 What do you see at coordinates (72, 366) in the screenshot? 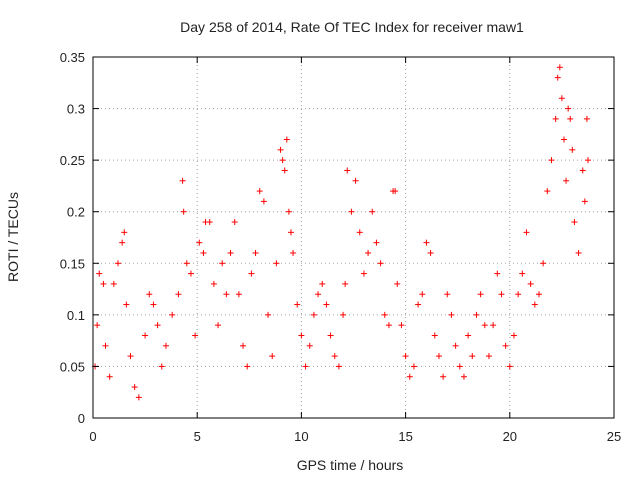
I see `y-tick-label: 0.05` at bounding box center [72, 366].